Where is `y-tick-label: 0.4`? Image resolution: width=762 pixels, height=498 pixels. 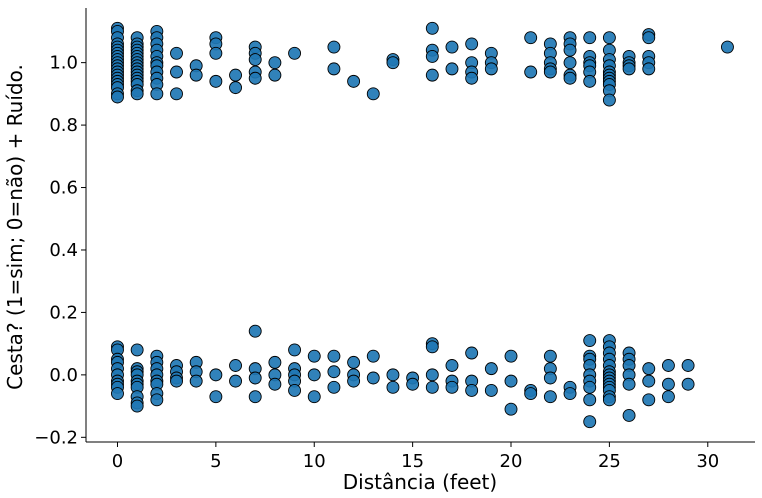
y-tick-label: 0.4 is located at coordinates (63, 250).